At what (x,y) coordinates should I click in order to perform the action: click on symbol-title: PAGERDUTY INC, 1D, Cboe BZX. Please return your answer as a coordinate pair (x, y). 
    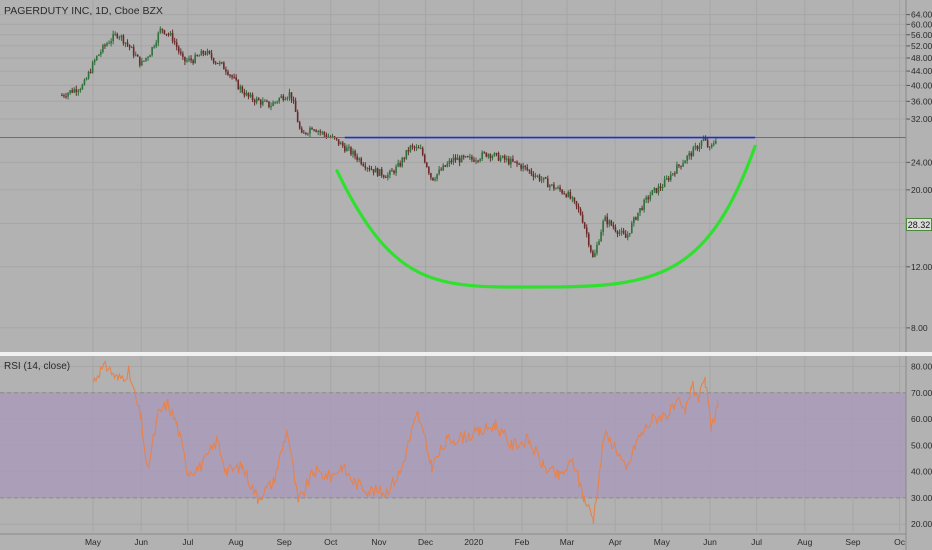
    Looking at the image, I should click on (83, 11).